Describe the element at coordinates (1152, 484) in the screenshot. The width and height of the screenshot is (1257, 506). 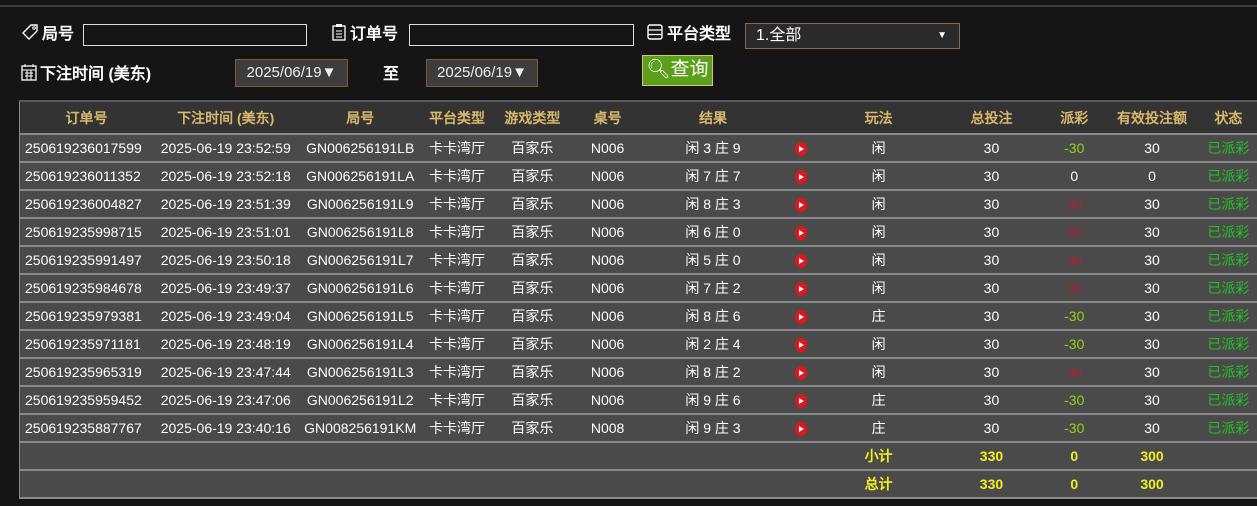
I see `total-valid: 300` at that location.